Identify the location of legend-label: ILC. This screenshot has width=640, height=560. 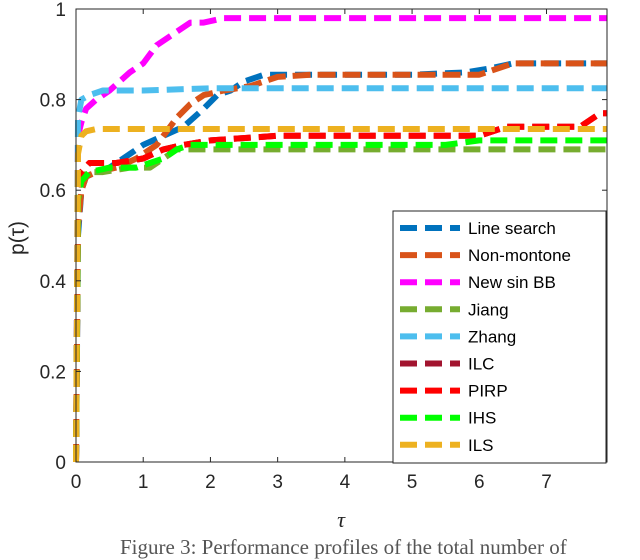
(481, 364).